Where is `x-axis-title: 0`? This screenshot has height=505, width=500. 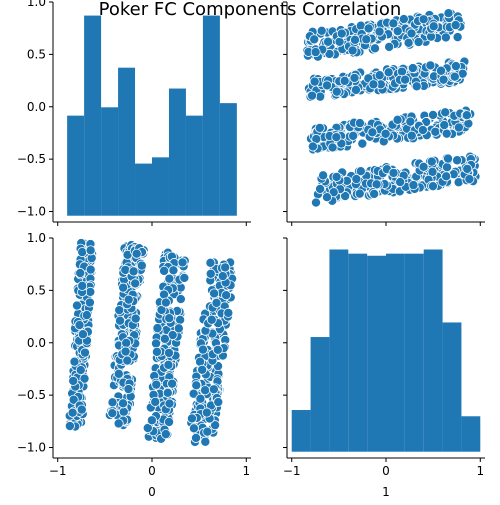
x-axis-title: 0 is located at coordinates (152, 492).